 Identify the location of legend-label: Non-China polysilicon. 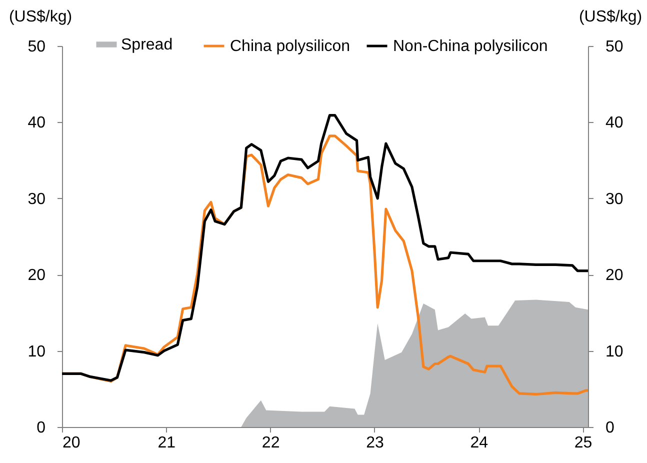
(470, 46).